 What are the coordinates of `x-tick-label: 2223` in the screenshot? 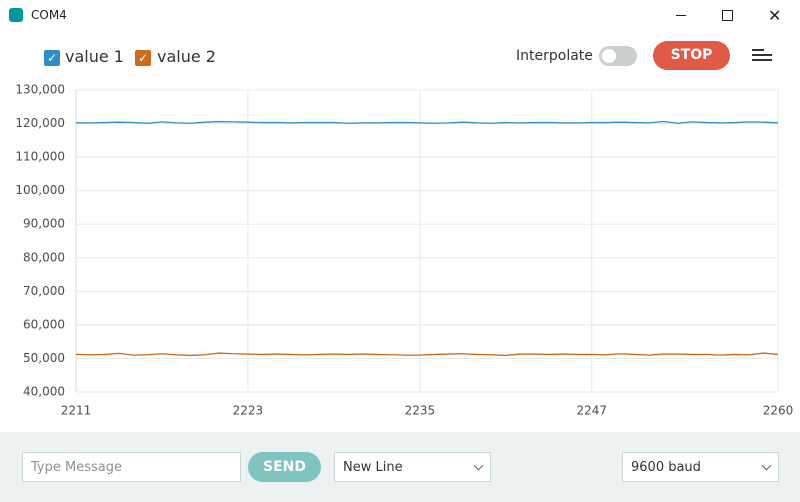 It's located at (248, 411).